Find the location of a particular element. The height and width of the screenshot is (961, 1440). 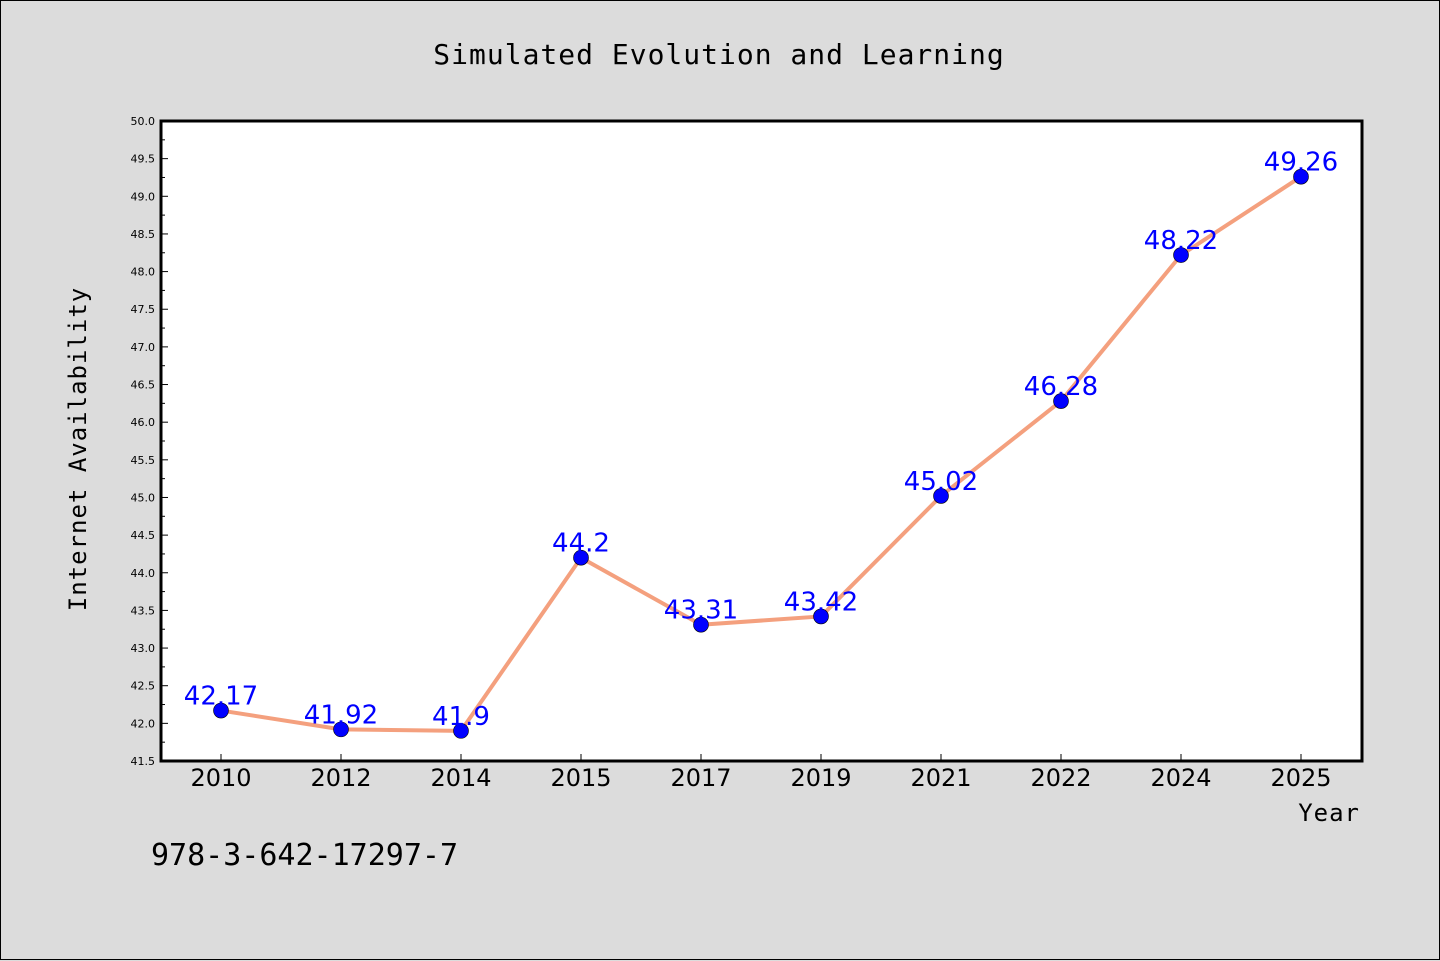

y-tick-label: 49.5 is located at coordinates (143, 159).